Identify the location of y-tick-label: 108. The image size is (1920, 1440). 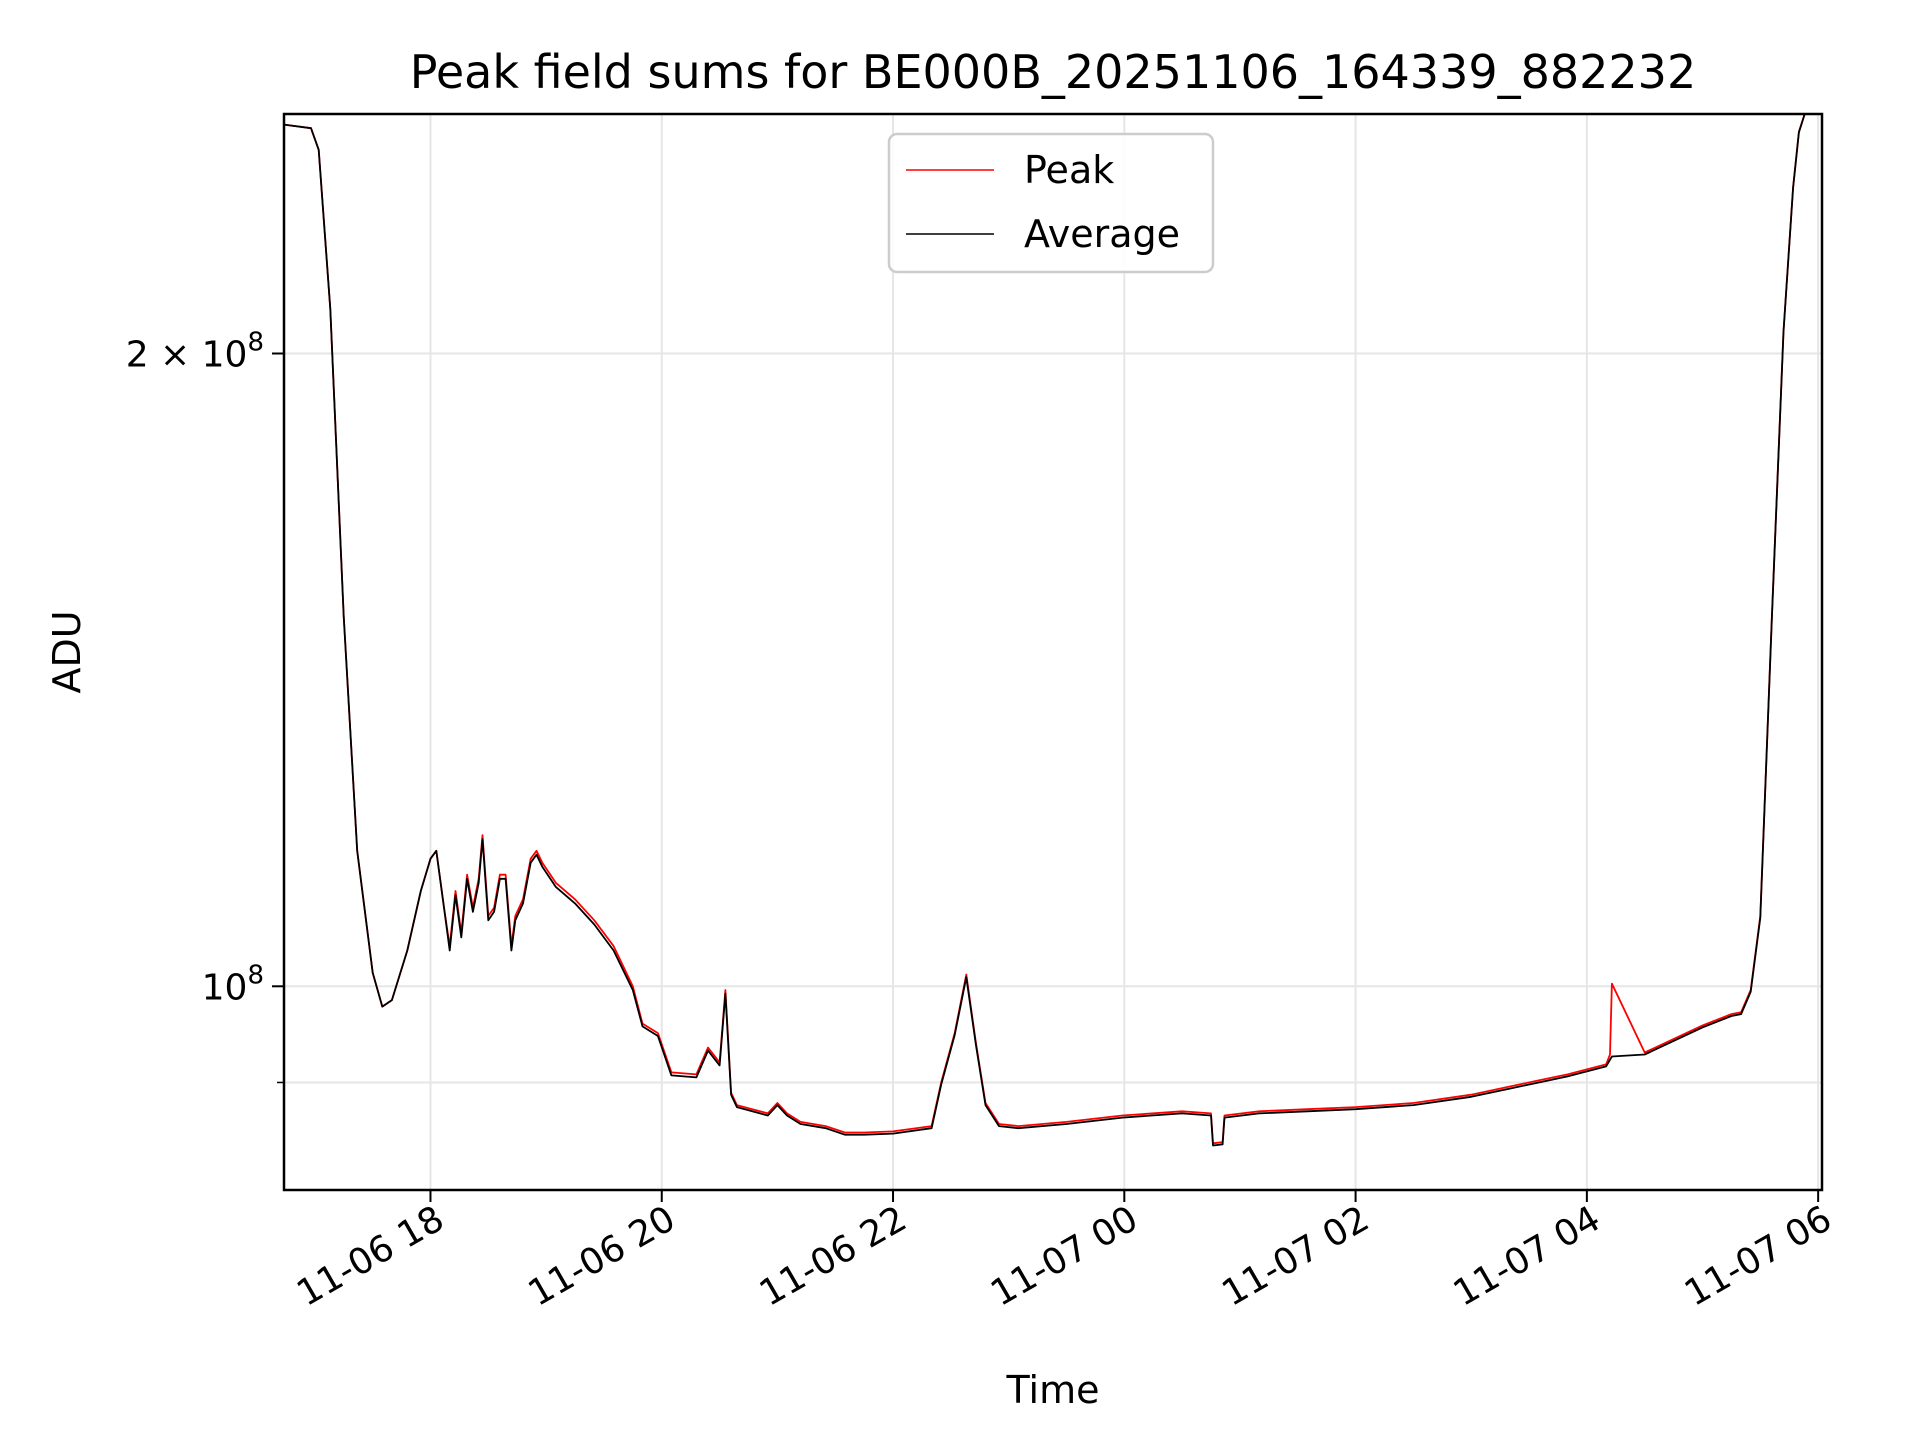
(233, 984).